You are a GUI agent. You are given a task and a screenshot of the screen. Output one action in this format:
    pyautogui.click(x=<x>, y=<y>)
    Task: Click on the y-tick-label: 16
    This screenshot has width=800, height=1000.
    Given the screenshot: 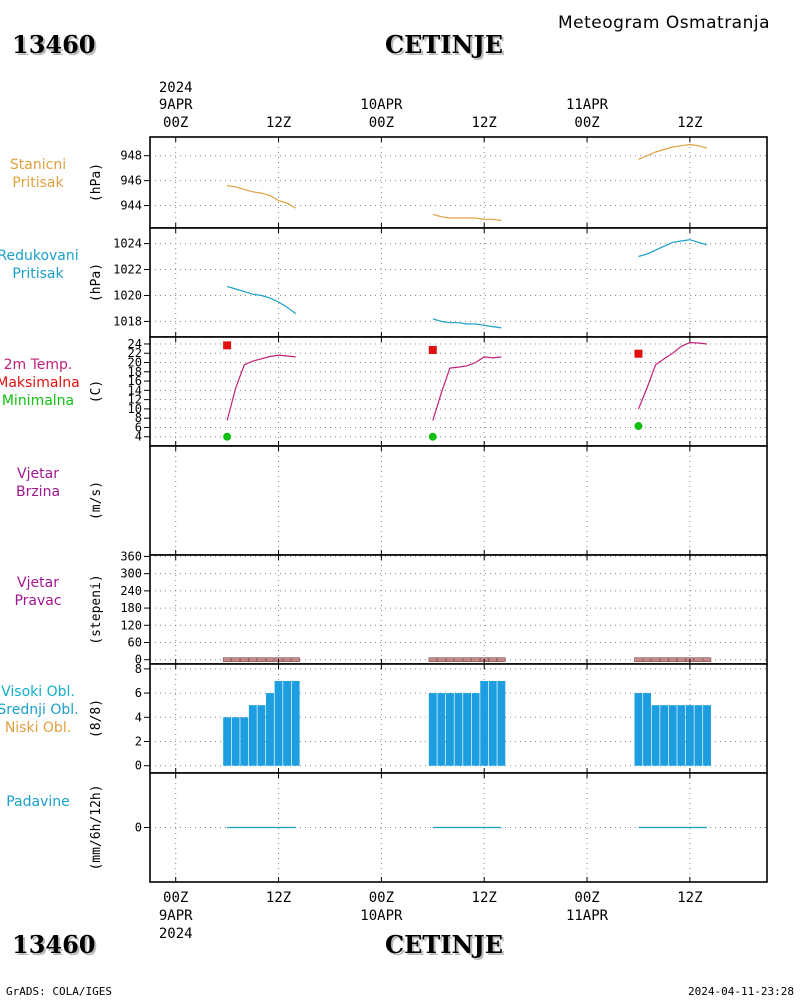 What is the action you would take?
    pyautogui.click(x=135, y=381)
    